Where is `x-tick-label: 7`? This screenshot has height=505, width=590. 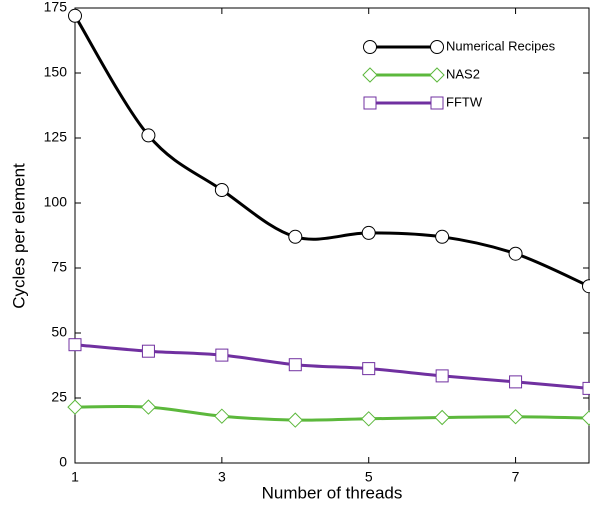 x-tick-label: 7 is located at coordinates (516, 477).